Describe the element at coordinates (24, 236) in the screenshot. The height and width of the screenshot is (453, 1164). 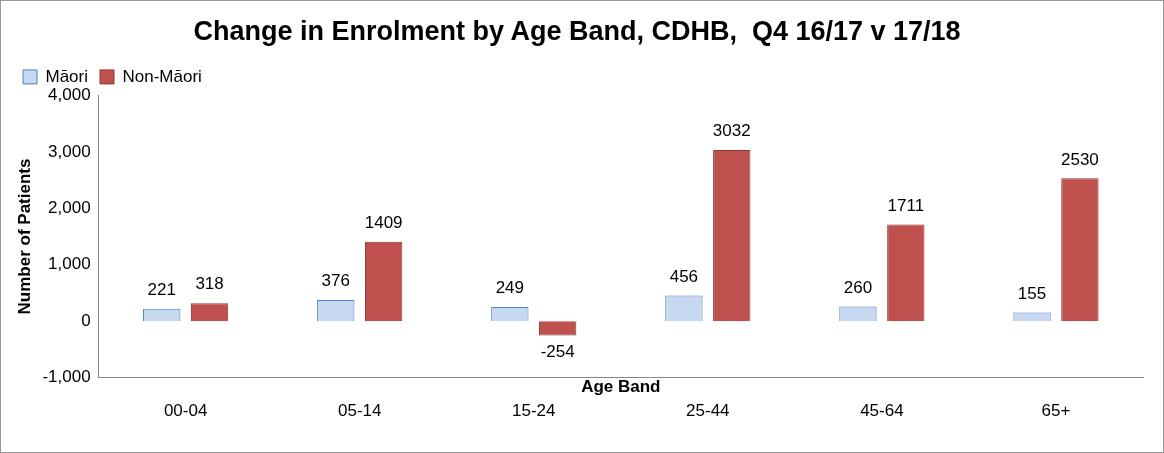
I see `y-axis-title: Number of Patients` at that location.